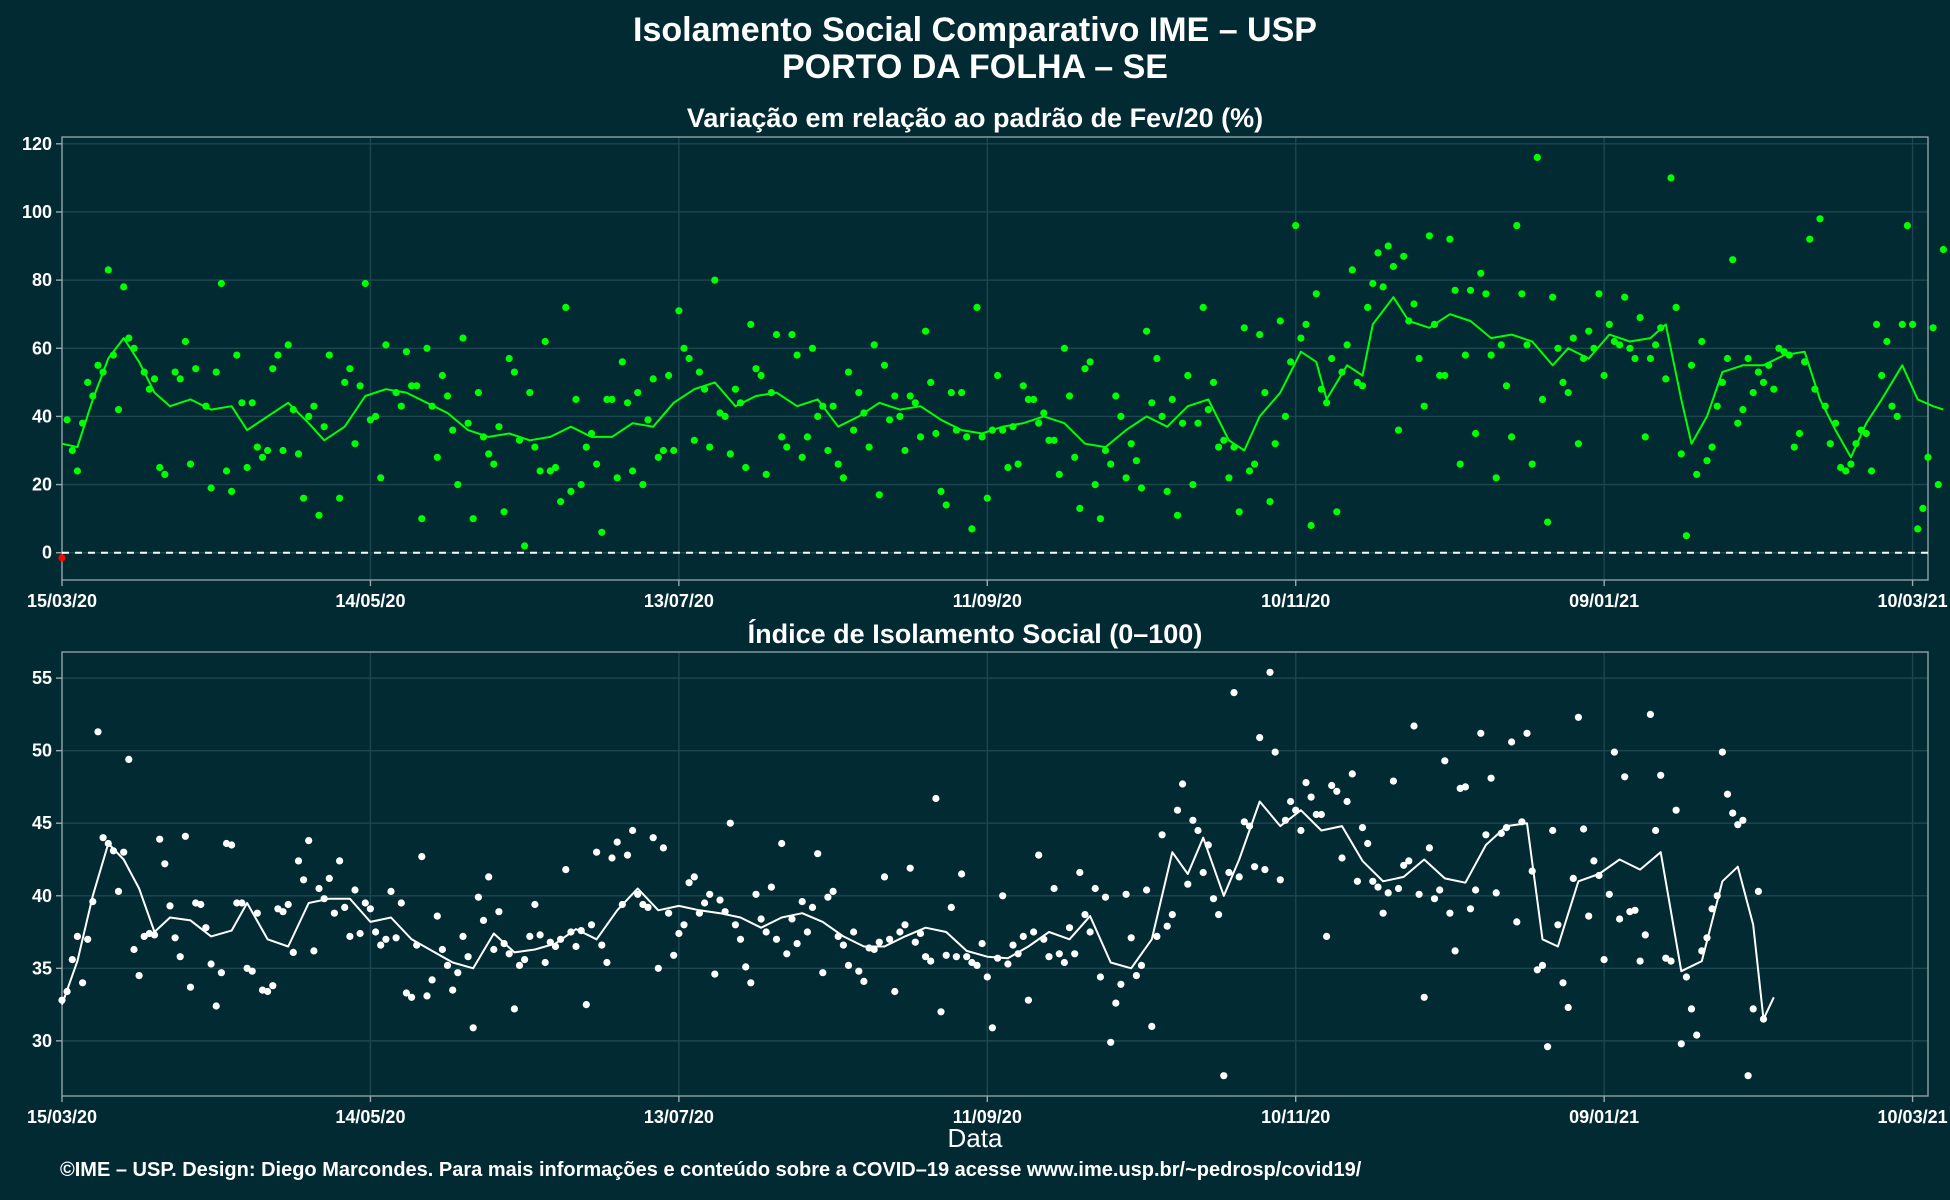 Image resolution: width=1950 pixels, height=1200 pixels. What do you see at coordinates (1002, 377) in the screenshot?
I see `moving-average-line` at bounding box center [1002, 377].